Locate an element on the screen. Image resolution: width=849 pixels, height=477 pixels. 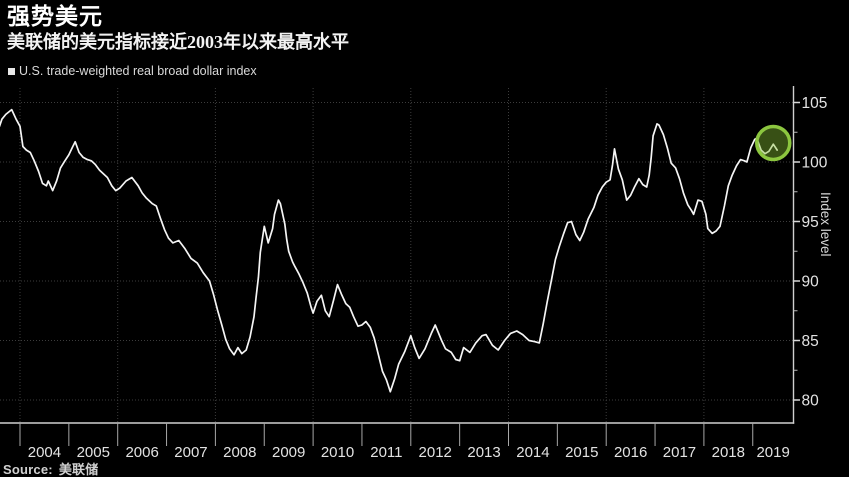
source-line: Source: 美联储 is located at coordinates (50, 468).